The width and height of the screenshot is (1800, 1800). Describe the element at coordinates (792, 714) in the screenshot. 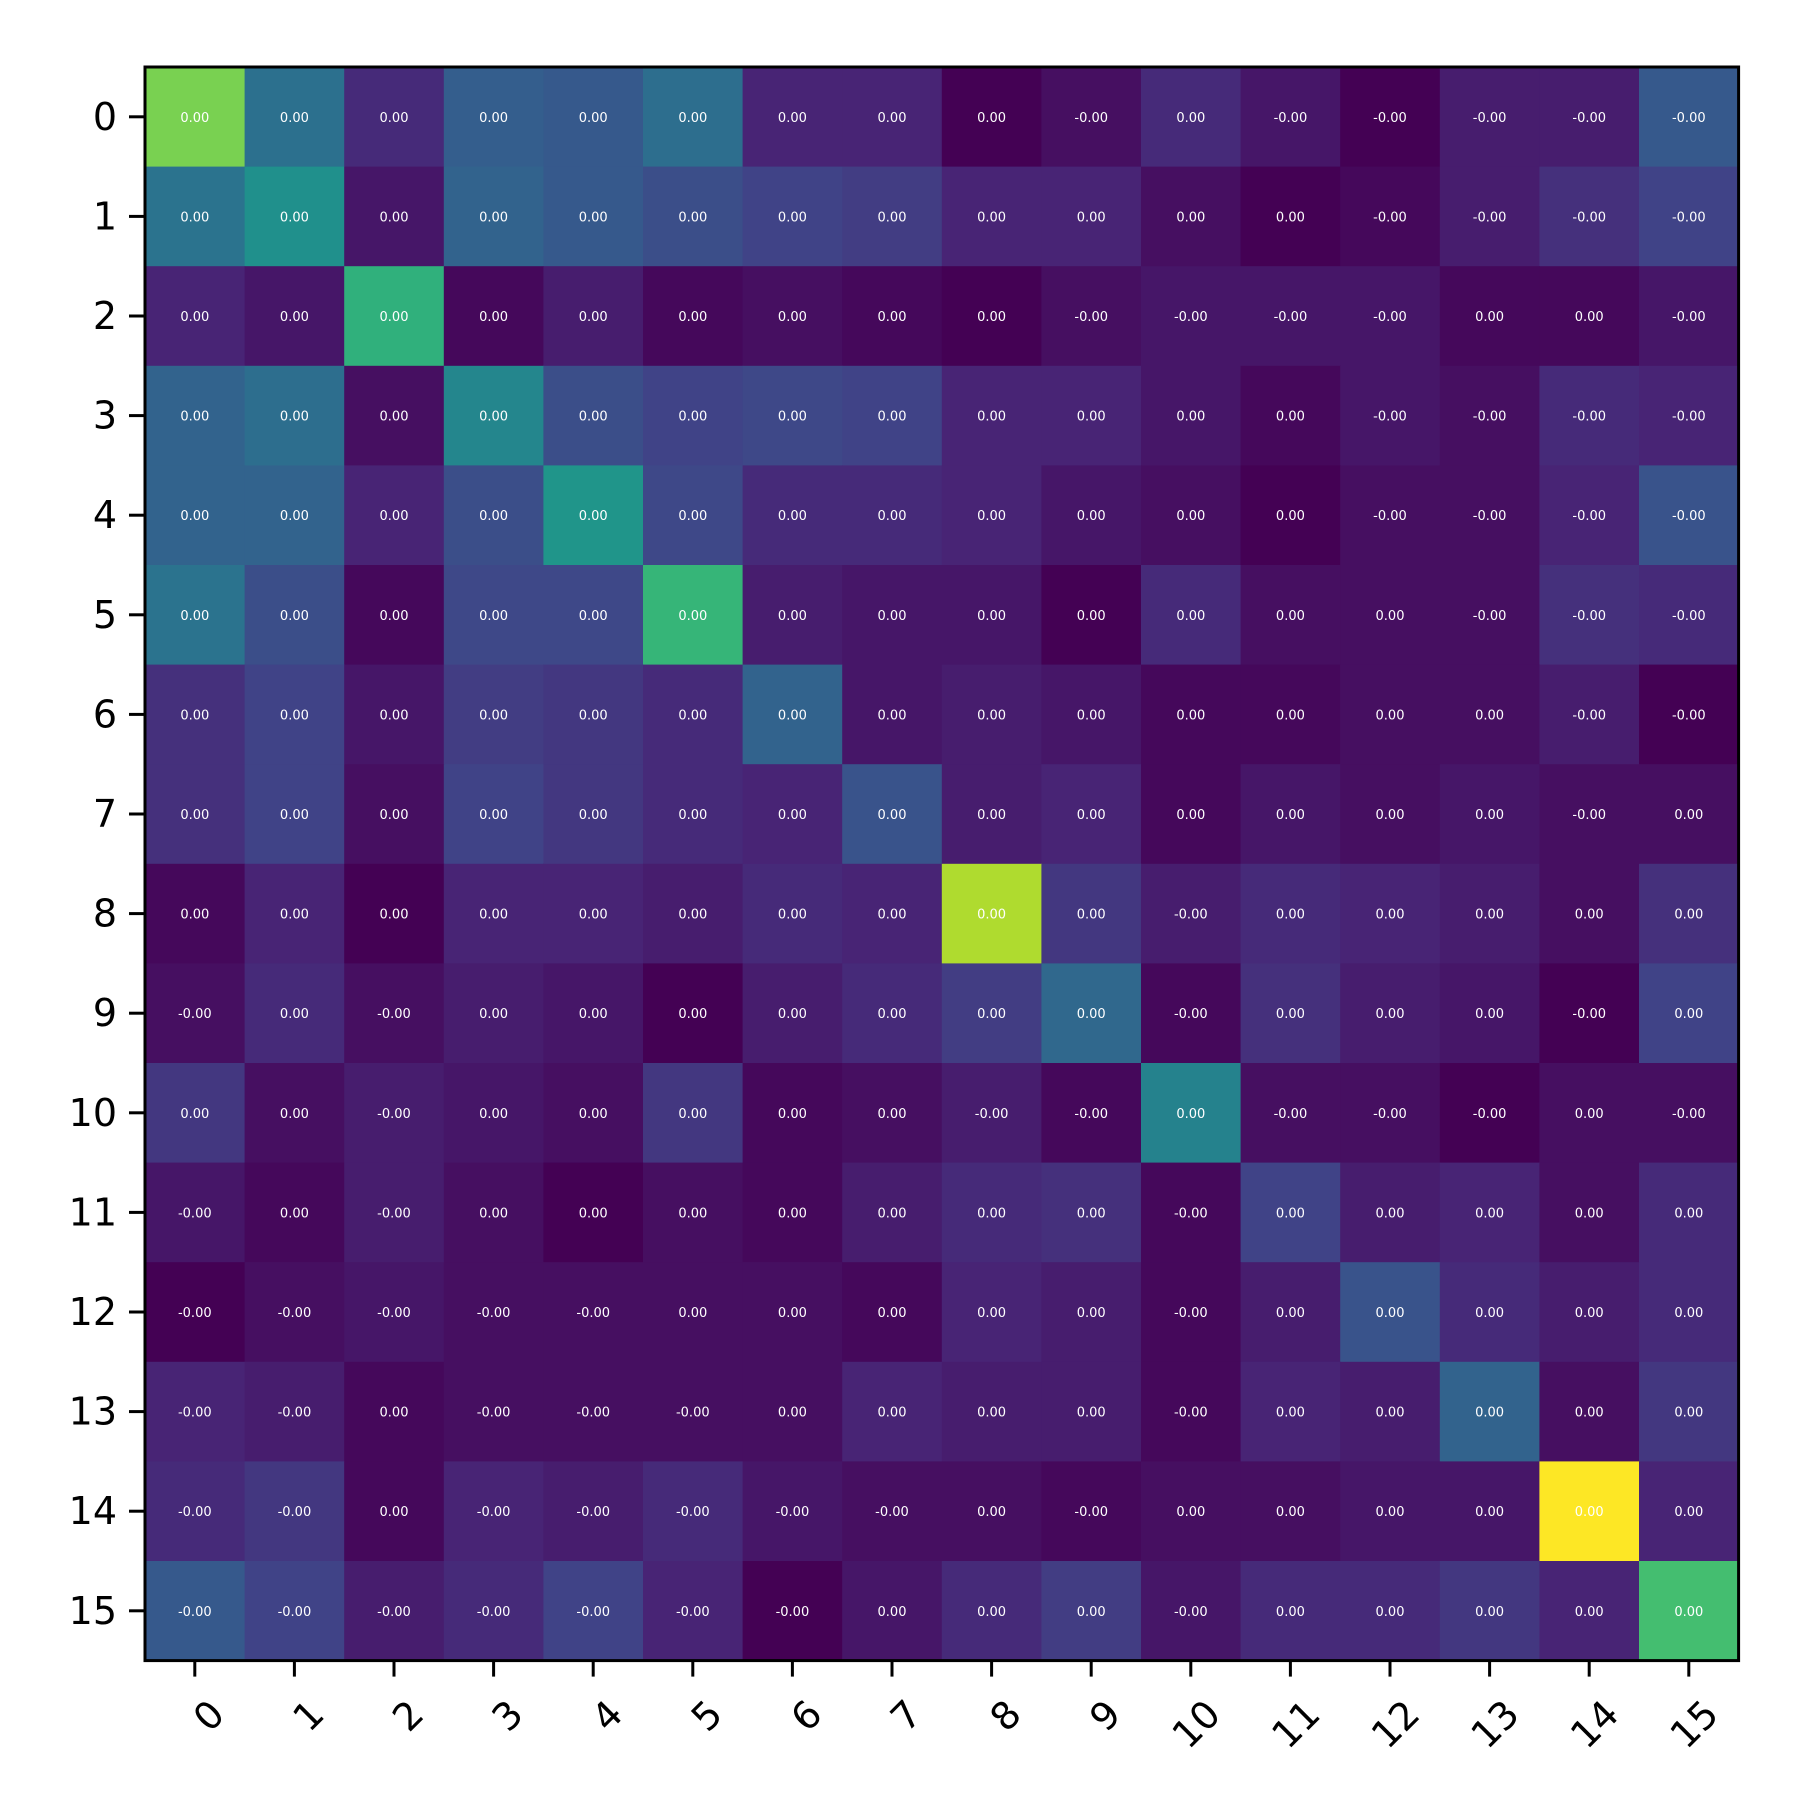

I see `heatmap-cell-r6-c6` at that location.